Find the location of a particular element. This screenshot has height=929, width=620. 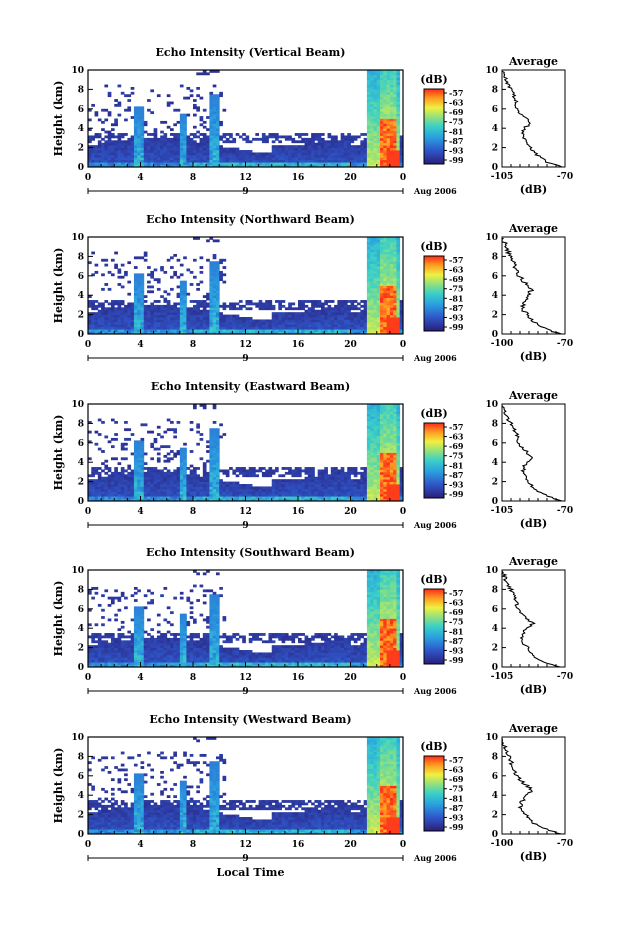

colorbar-tick-label: -99 is located at coordinates (456, 327).